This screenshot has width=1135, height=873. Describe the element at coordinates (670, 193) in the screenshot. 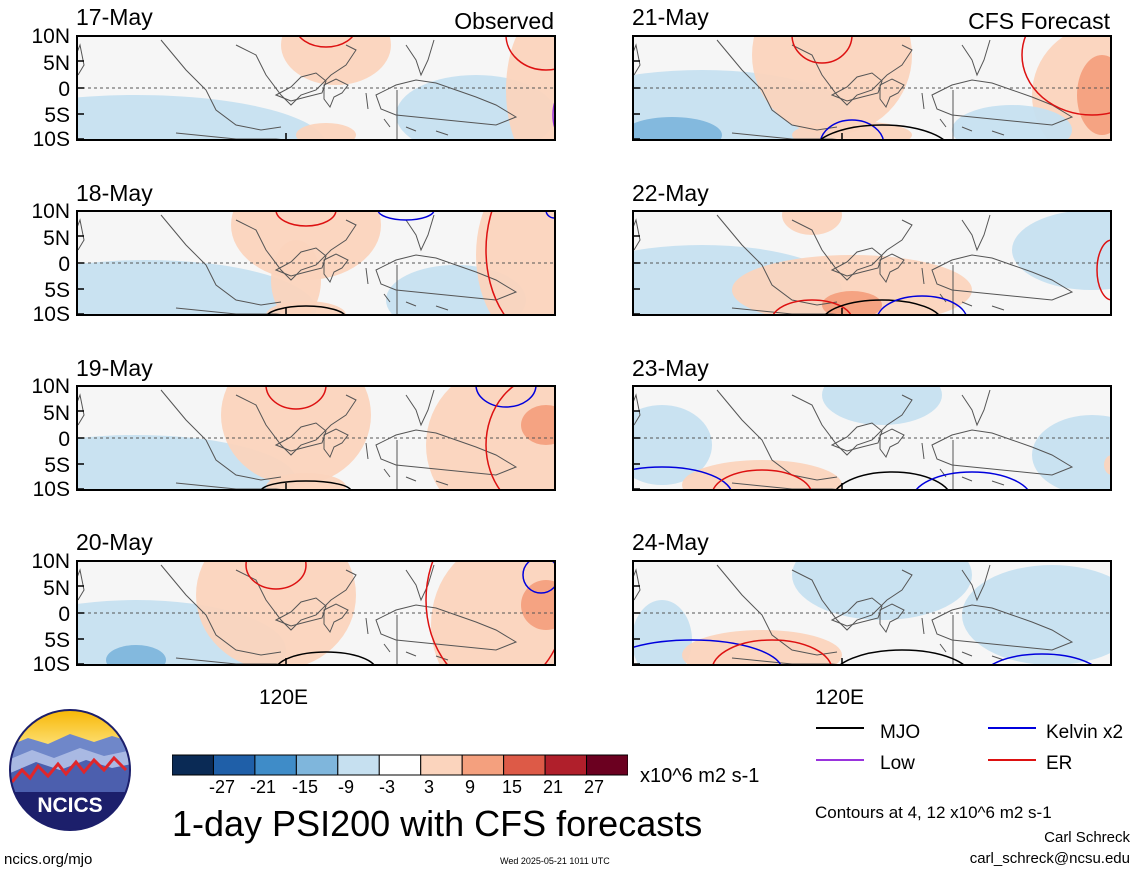

I see `panel-date-22-may: 22-May` at that location.